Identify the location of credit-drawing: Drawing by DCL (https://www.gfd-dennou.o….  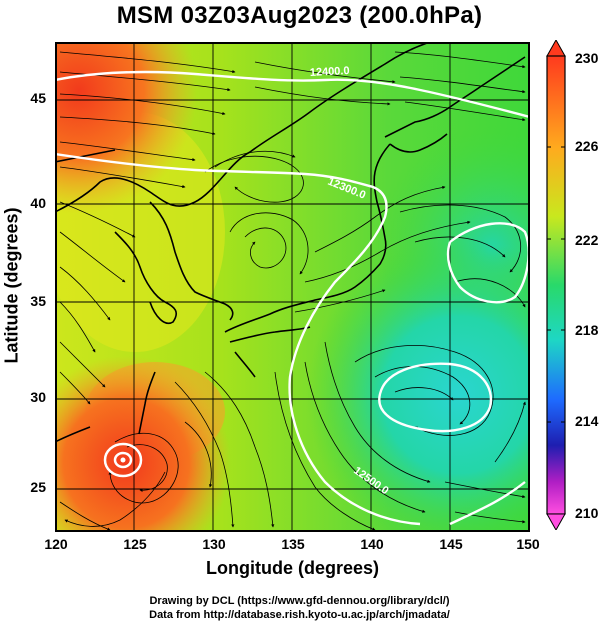
(299, 601).